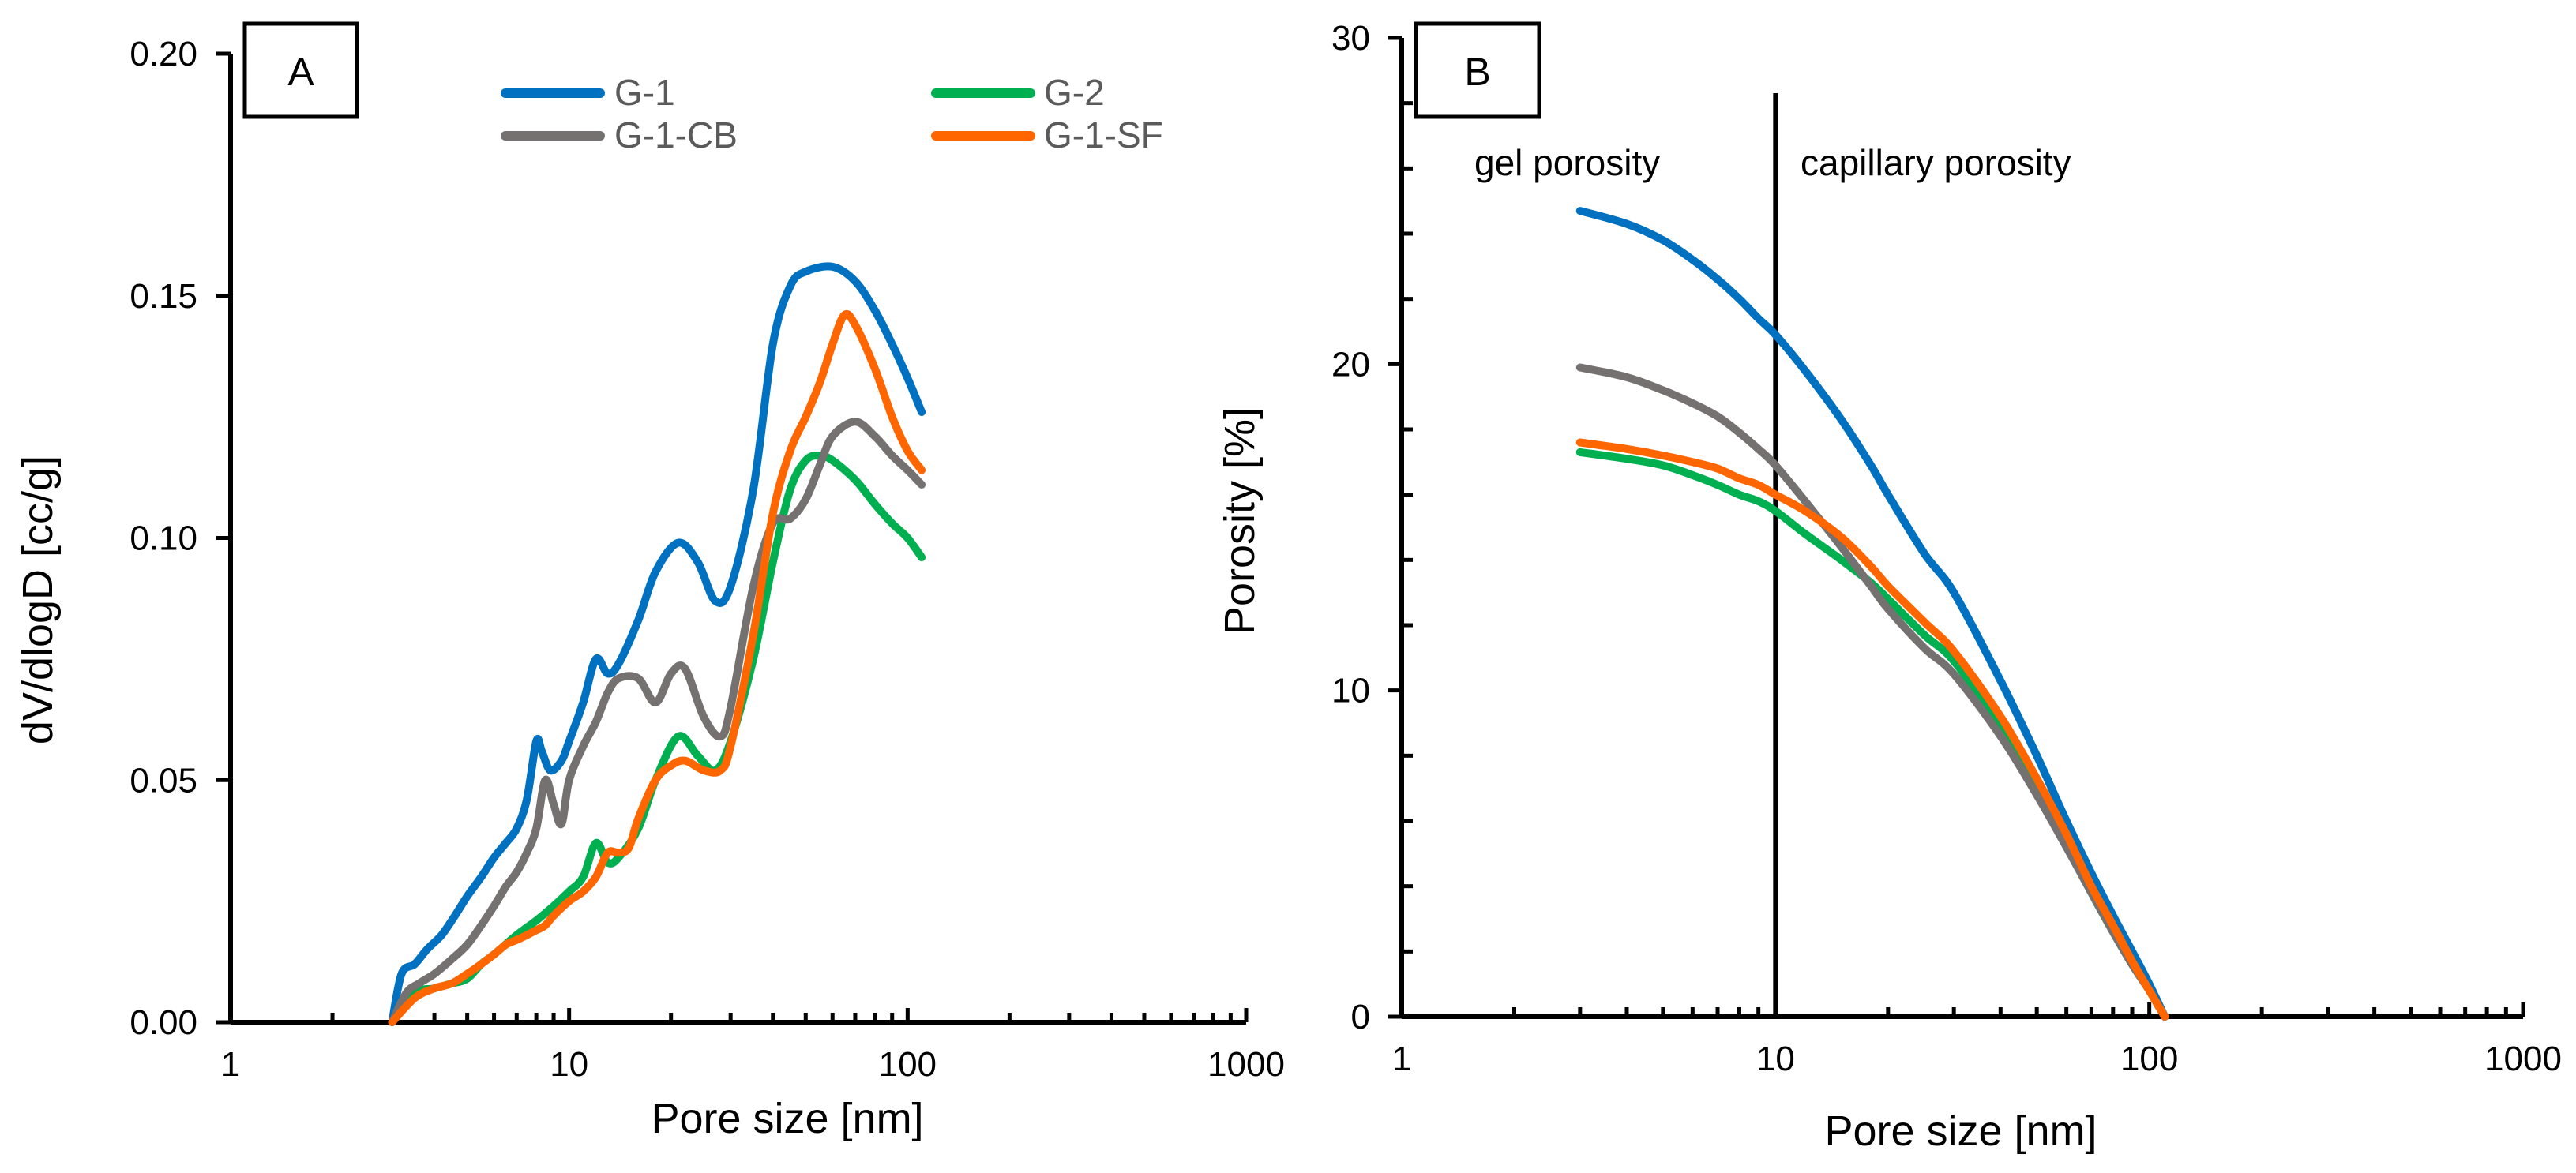  I want to click on panel-b-label-frame, so click(1477, 70).